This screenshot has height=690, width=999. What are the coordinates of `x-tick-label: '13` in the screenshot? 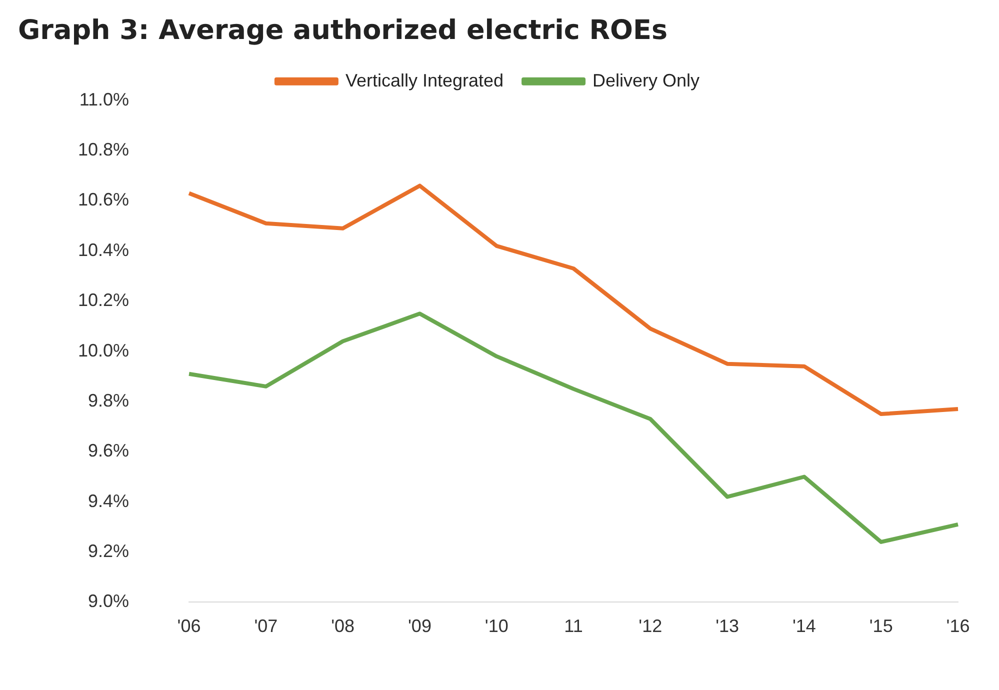 It's located at (728, 626).